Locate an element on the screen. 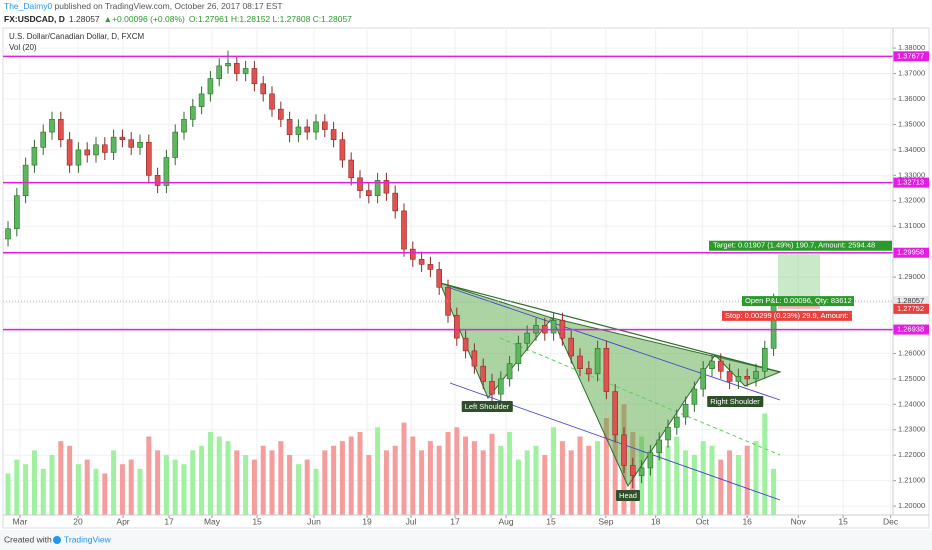 This screenshot has width=932, height=550. x-tick-label: Nov is located at coordinates (799, 521).